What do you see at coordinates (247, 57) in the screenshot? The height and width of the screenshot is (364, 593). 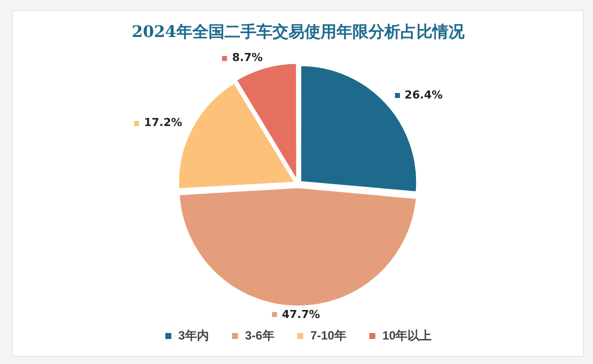 I see `data-label: 8.7%` at bounding box center [247, 57].